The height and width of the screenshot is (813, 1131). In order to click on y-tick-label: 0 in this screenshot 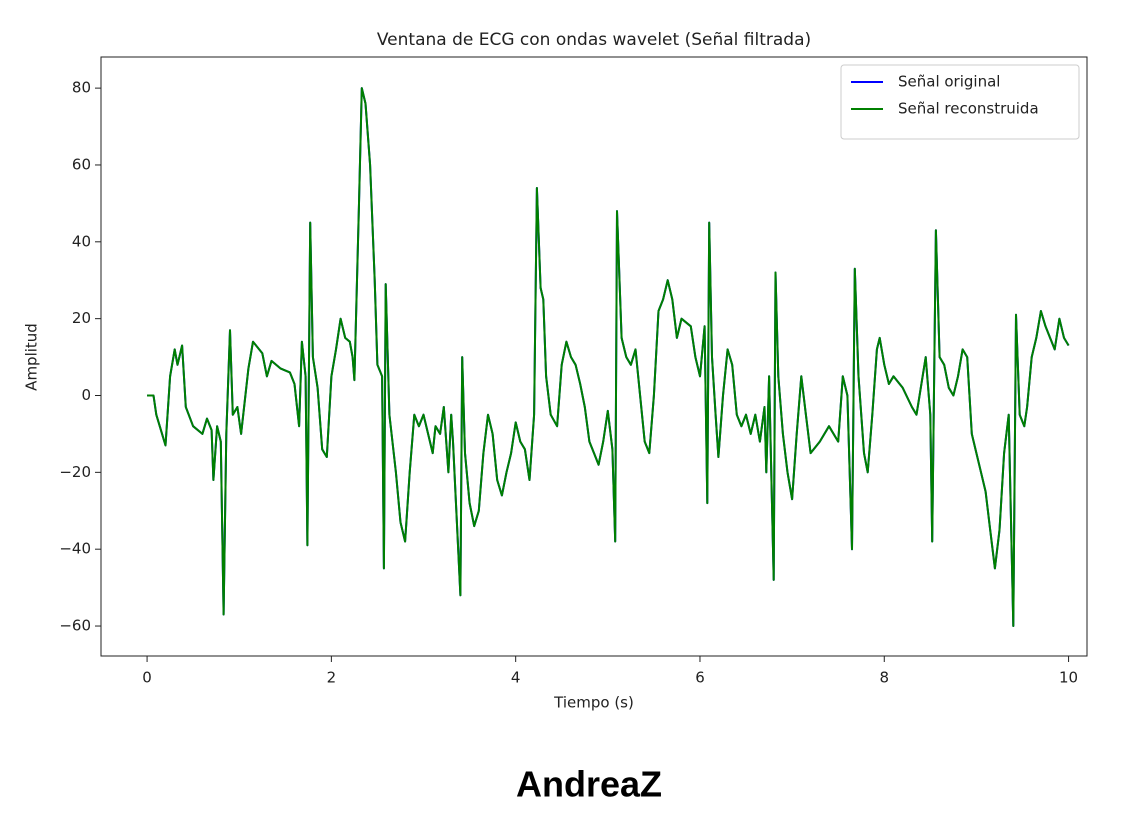, I will do `click(86, 395)`.